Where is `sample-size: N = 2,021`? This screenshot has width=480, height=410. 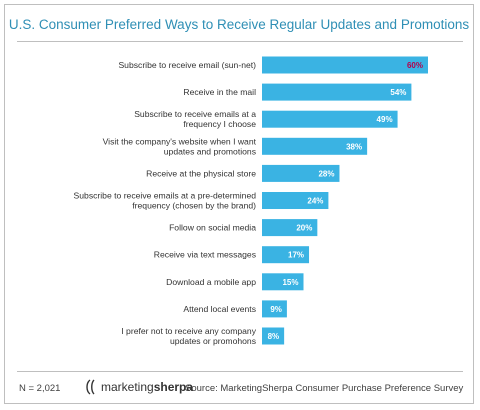 sample-size: N = 2,021 is located at coordinates (40, 388).